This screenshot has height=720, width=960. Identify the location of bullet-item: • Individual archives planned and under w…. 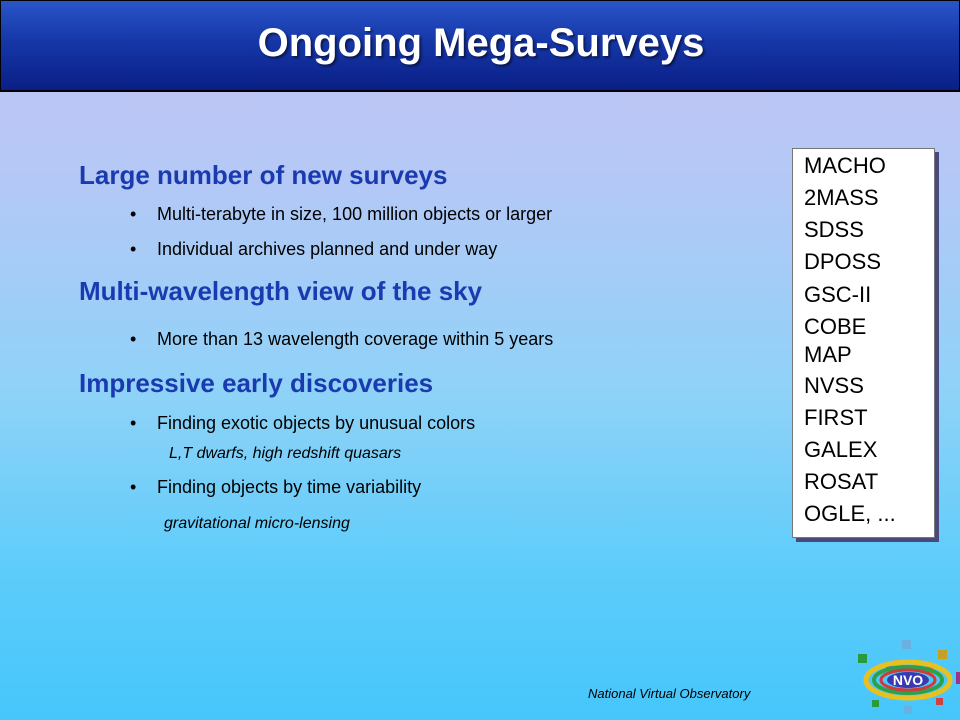
(313, 249).